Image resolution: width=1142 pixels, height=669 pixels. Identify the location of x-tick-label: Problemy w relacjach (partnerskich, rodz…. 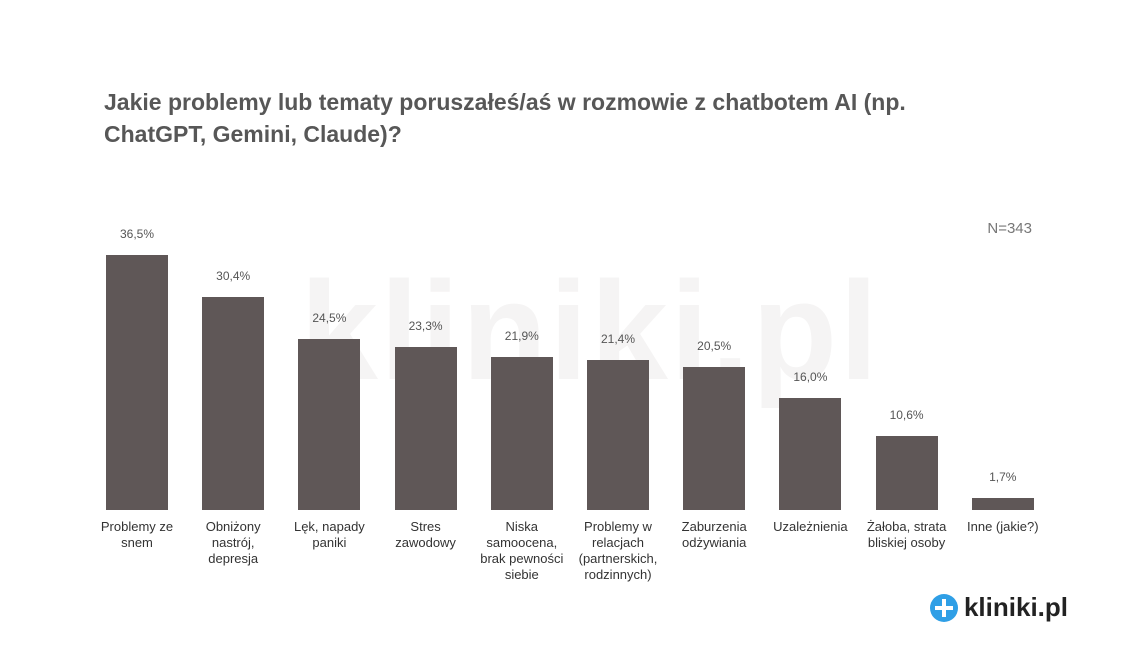
(618, 550).